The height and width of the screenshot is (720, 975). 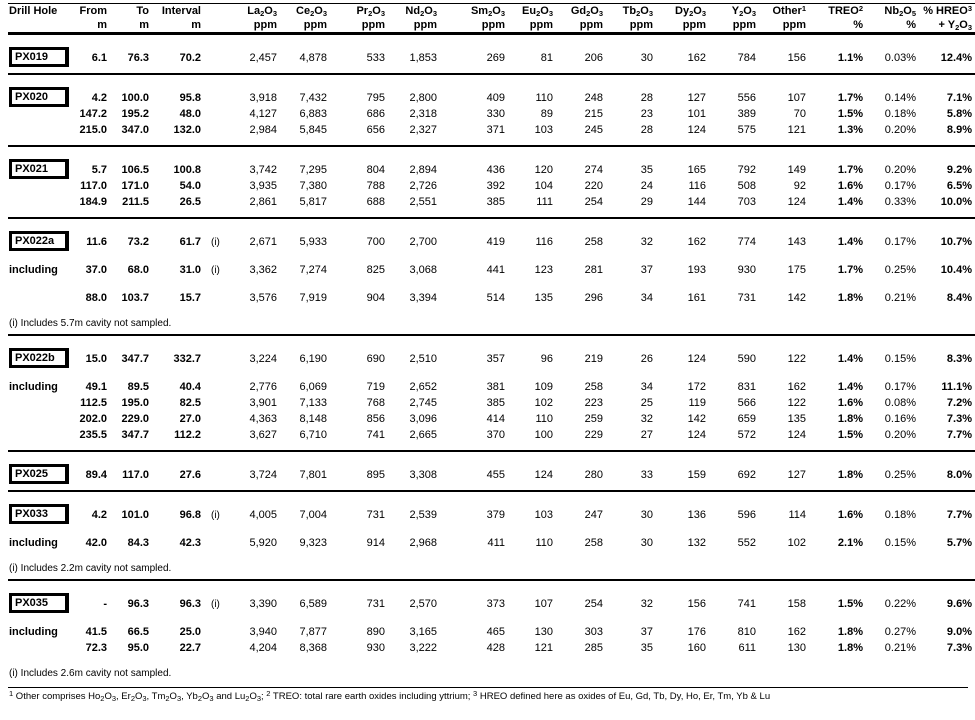 What do you see at coordinates (646, 58) in the screenshot?
I see `cell-tb2o3: 30` at bounding box center [646, 58].